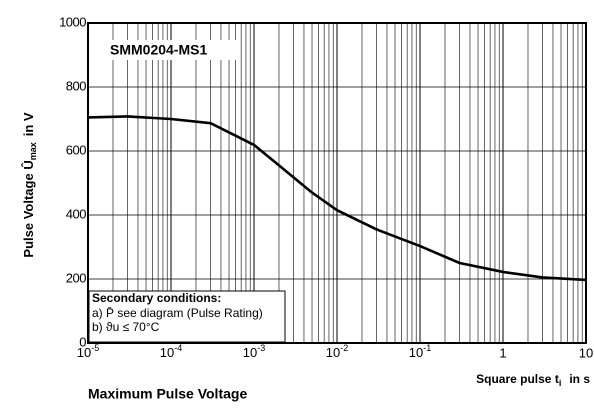 Image resolution: width=594 pixels, height=412 pixels. I want to click on label-box, so click(171, 50).